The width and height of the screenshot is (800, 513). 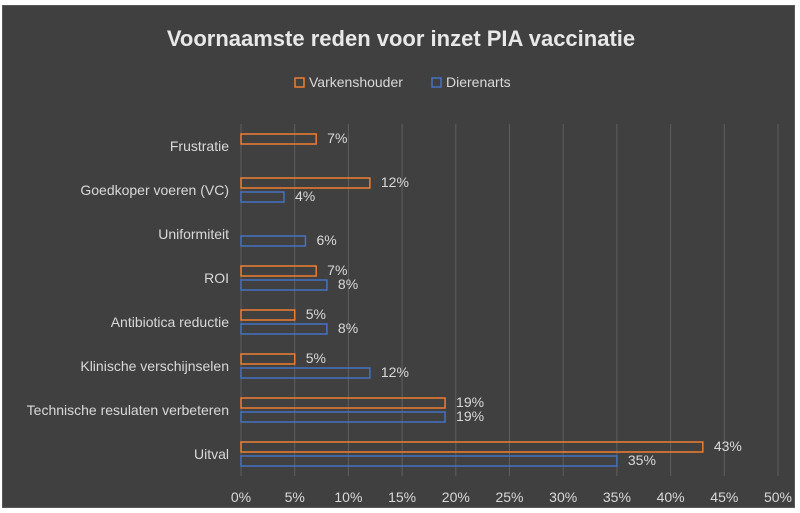 I want to click on x-tick-label: 10%, so click(x=348, y=497).